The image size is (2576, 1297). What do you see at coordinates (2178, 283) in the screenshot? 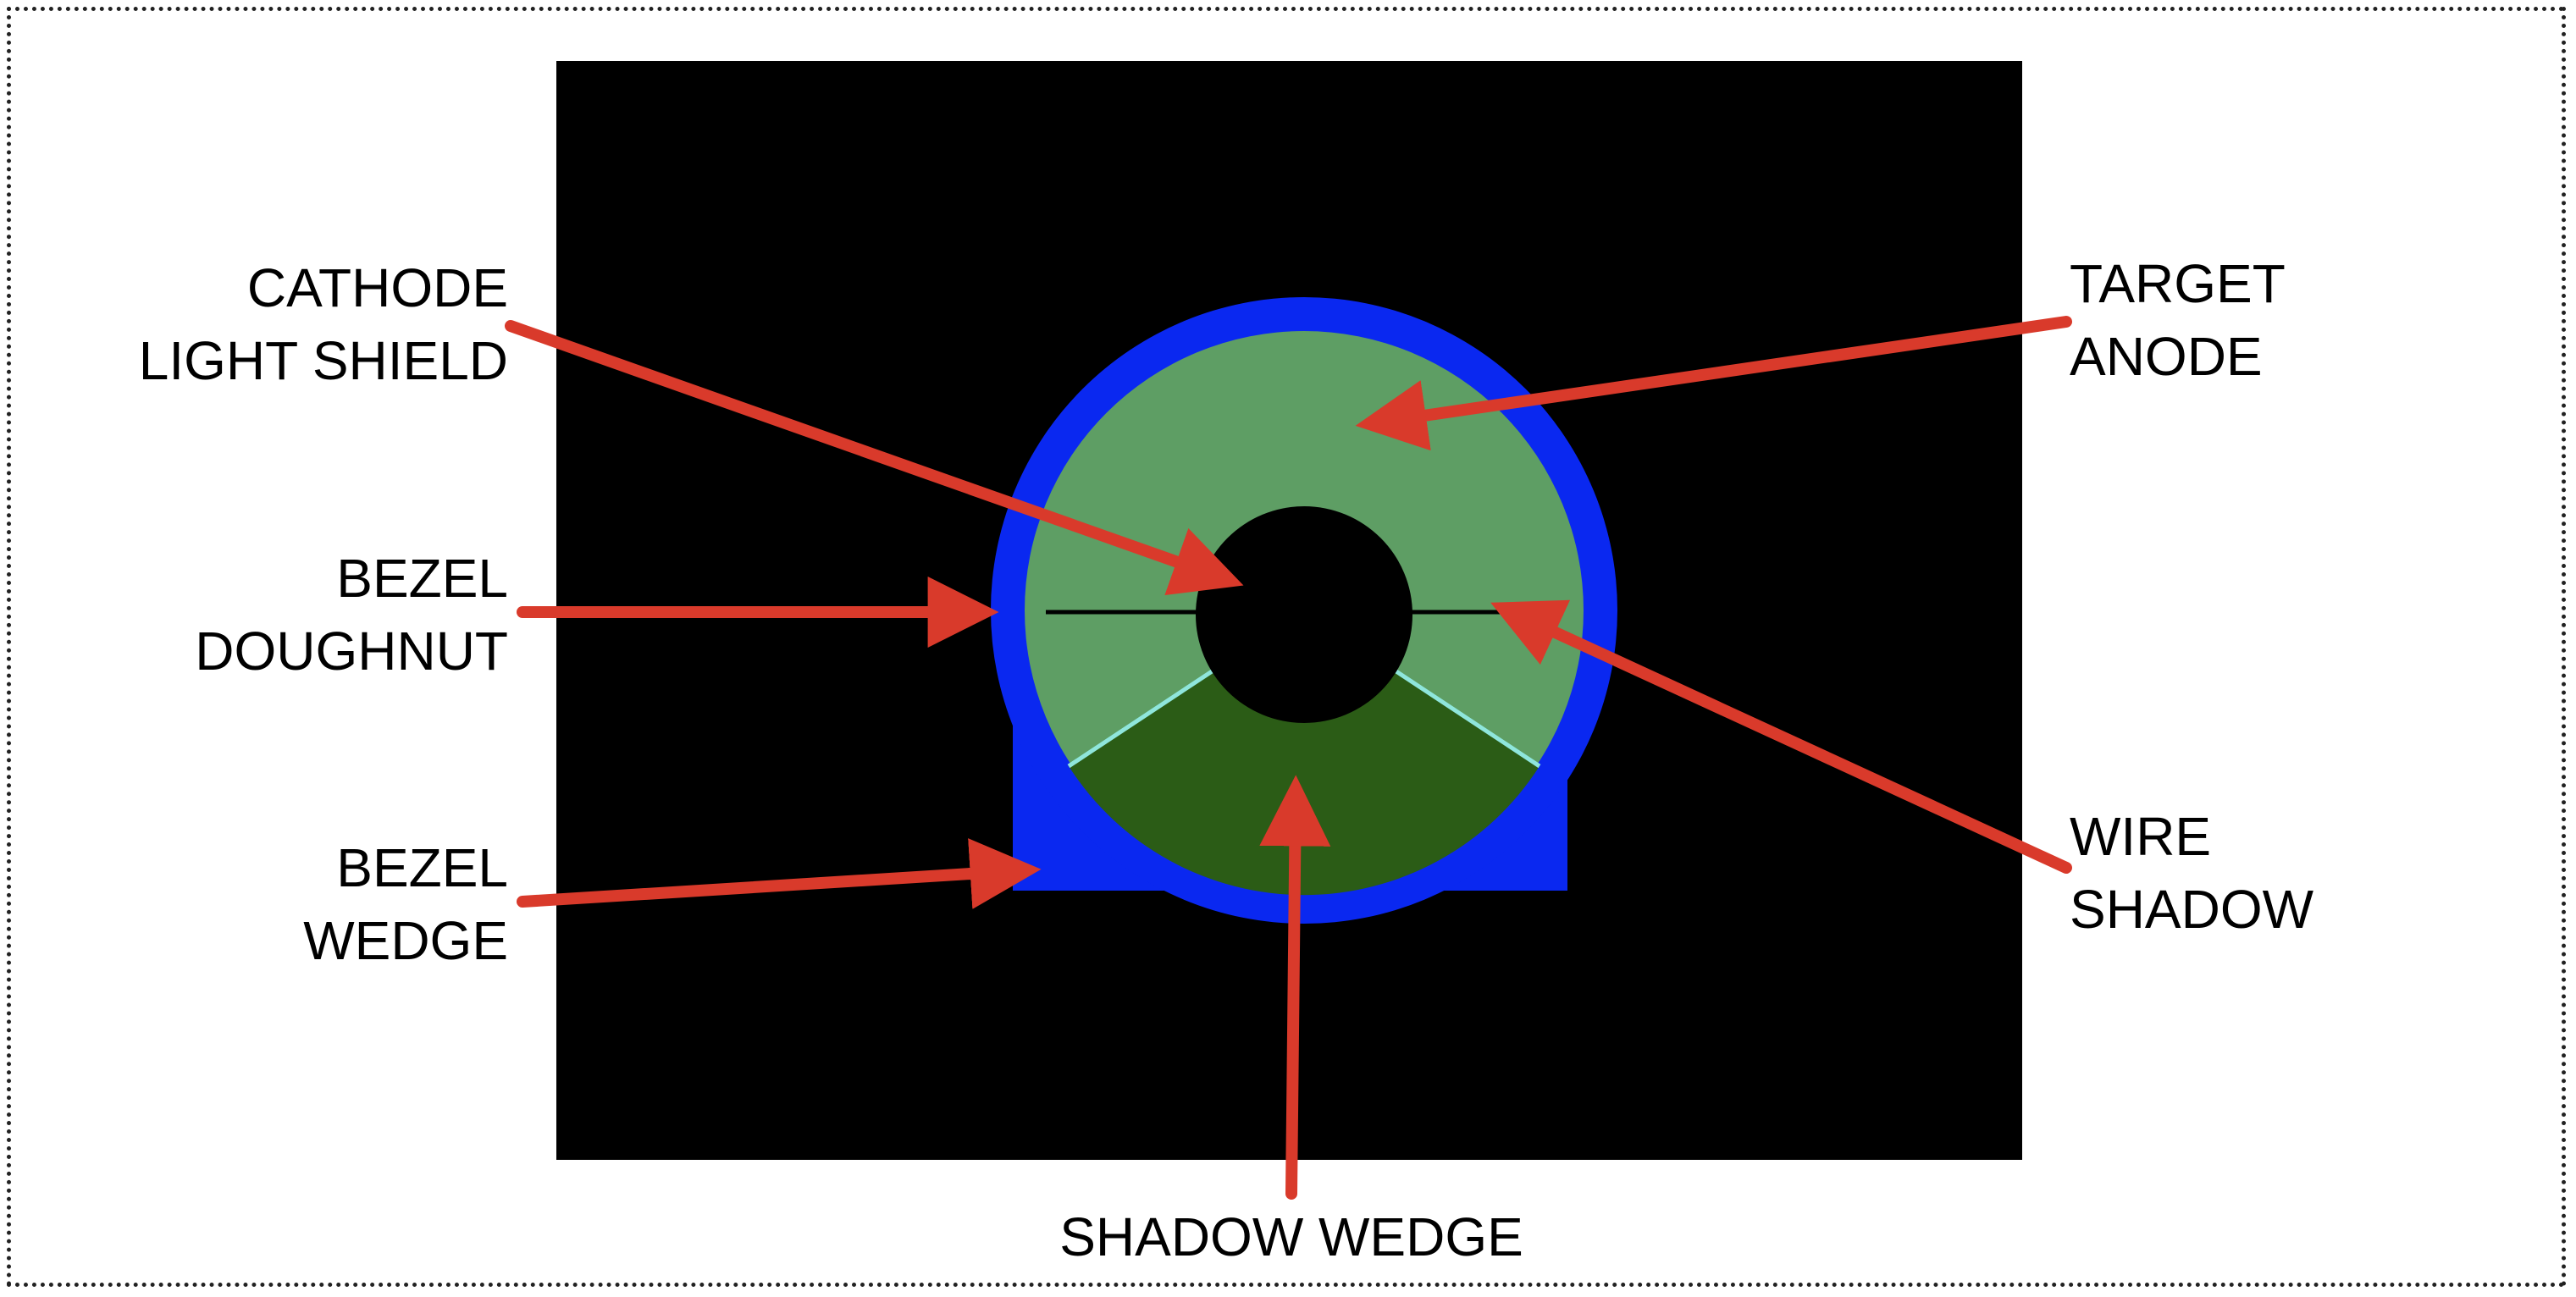
I see `label-line: TARGET` at bounding box center [2178, 283].